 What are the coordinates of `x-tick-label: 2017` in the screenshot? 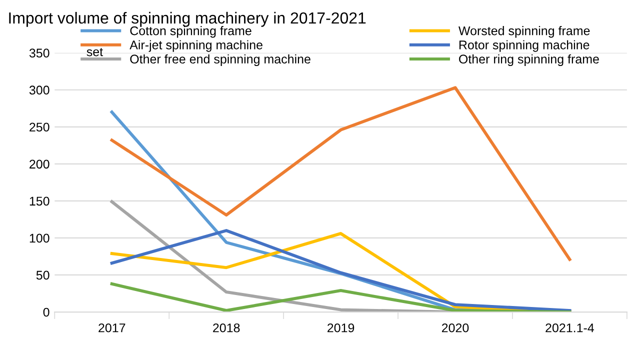 It's located at (112, 327).